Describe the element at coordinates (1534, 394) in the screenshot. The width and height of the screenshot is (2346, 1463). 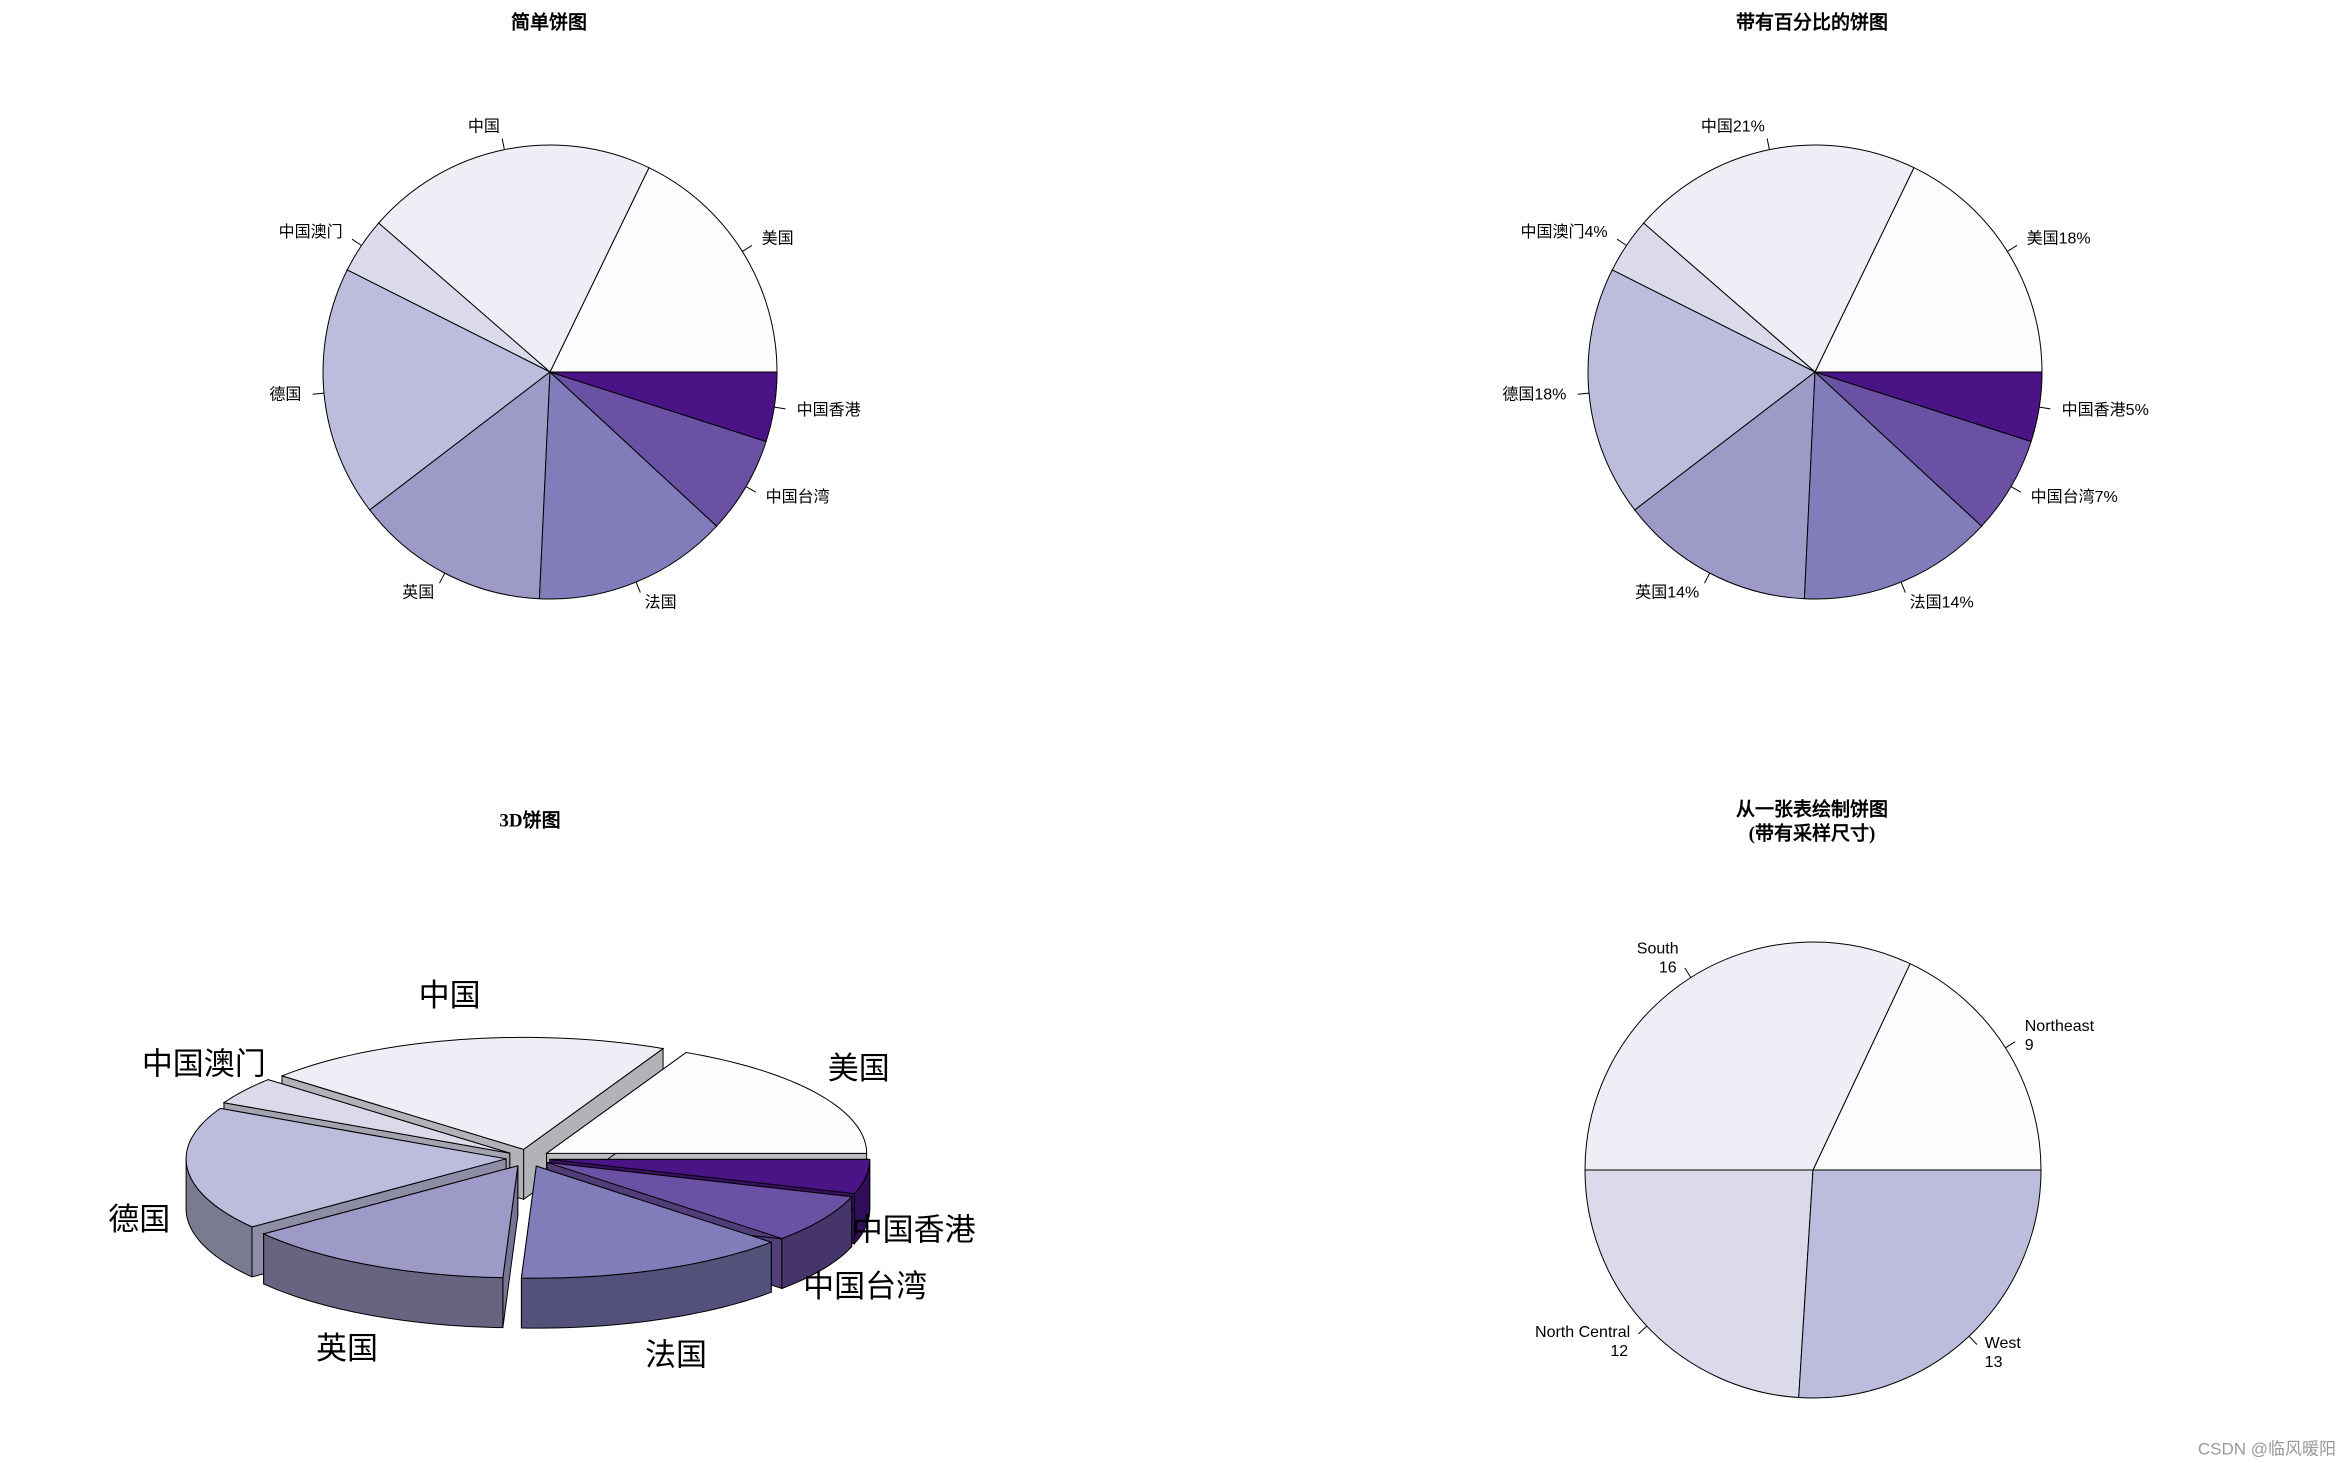
I see `slice-label: 德国18%` at that location.